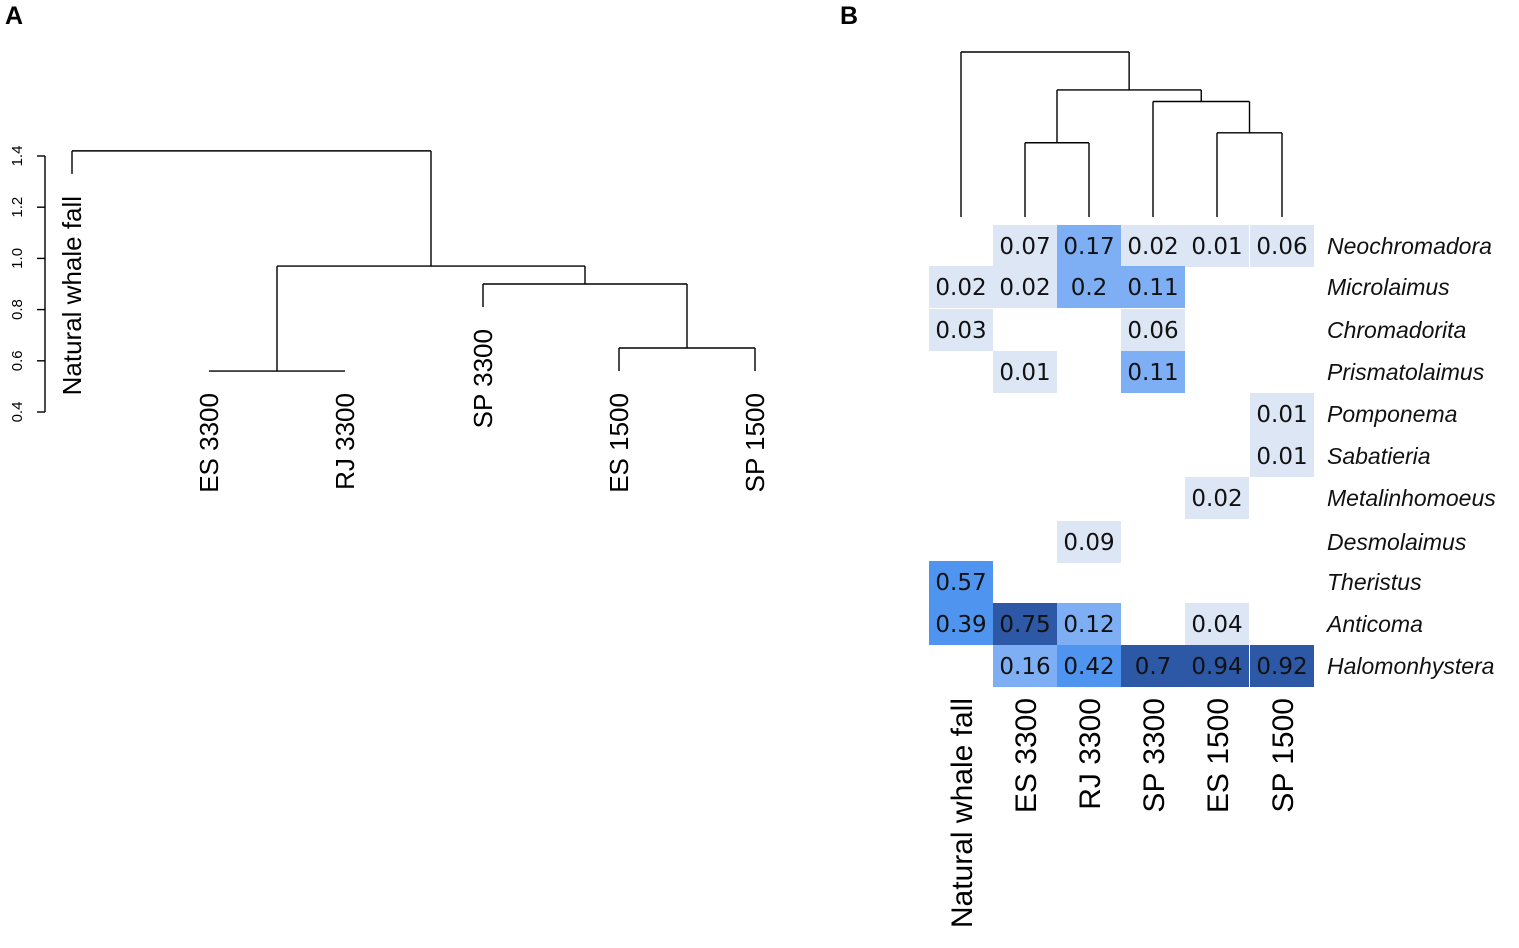 The image size is (1519, 948). I want to click on panel-label-b: B, so click(849, 16).